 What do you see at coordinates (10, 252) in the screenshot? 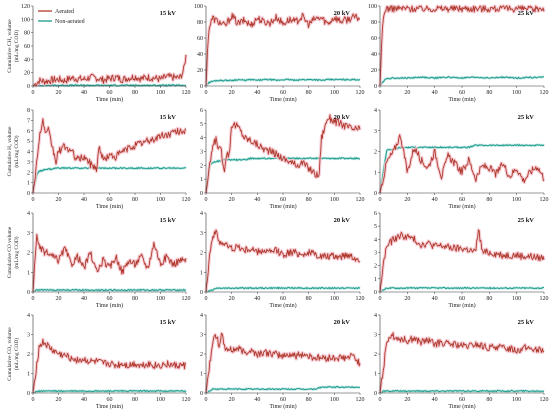
I see `y-axis-label: Cumulative CO volume` at bounding box center [10, 252].